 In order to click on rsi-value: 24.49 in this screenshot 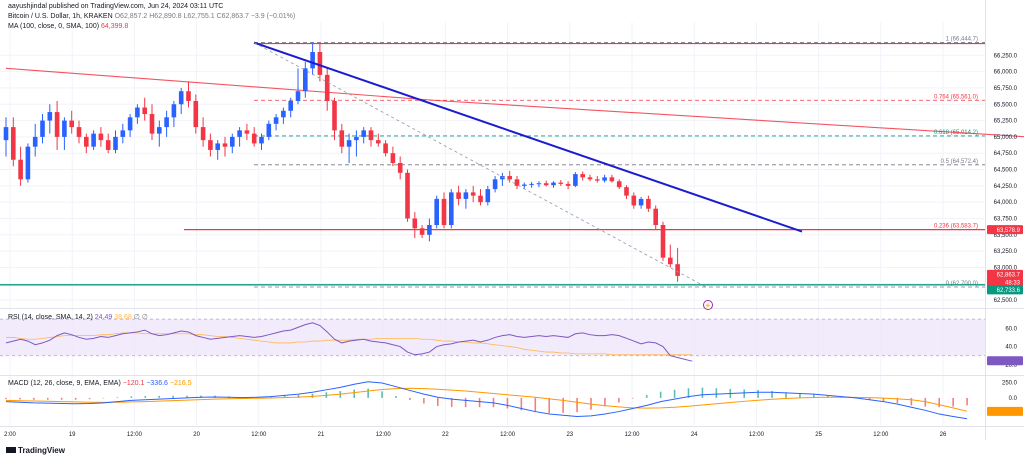, I will do `click(103, 317)`.